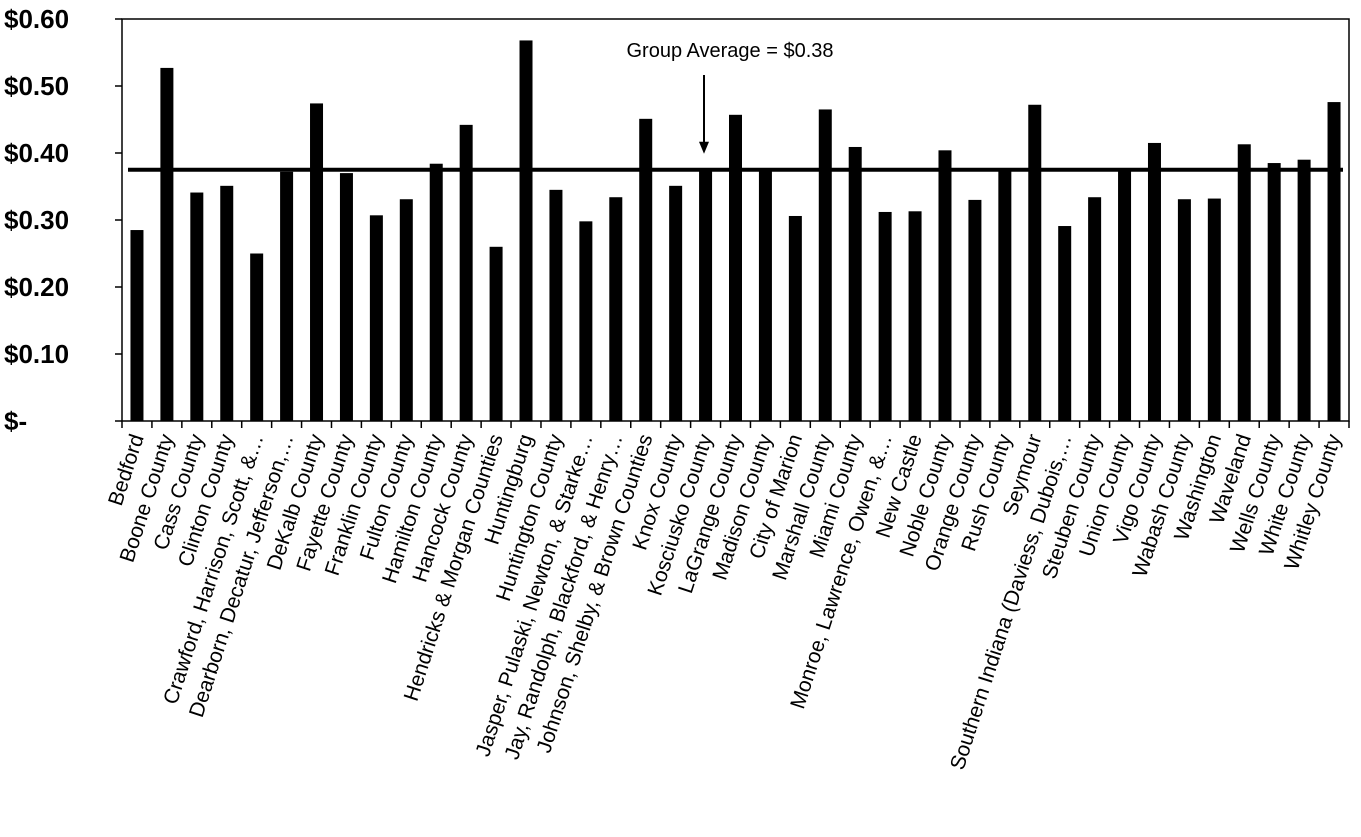  What do you see at coordinates (36, 354) in the screenshot?
I see `y-tick-label: $0.10` at bounding box center [36, 354].